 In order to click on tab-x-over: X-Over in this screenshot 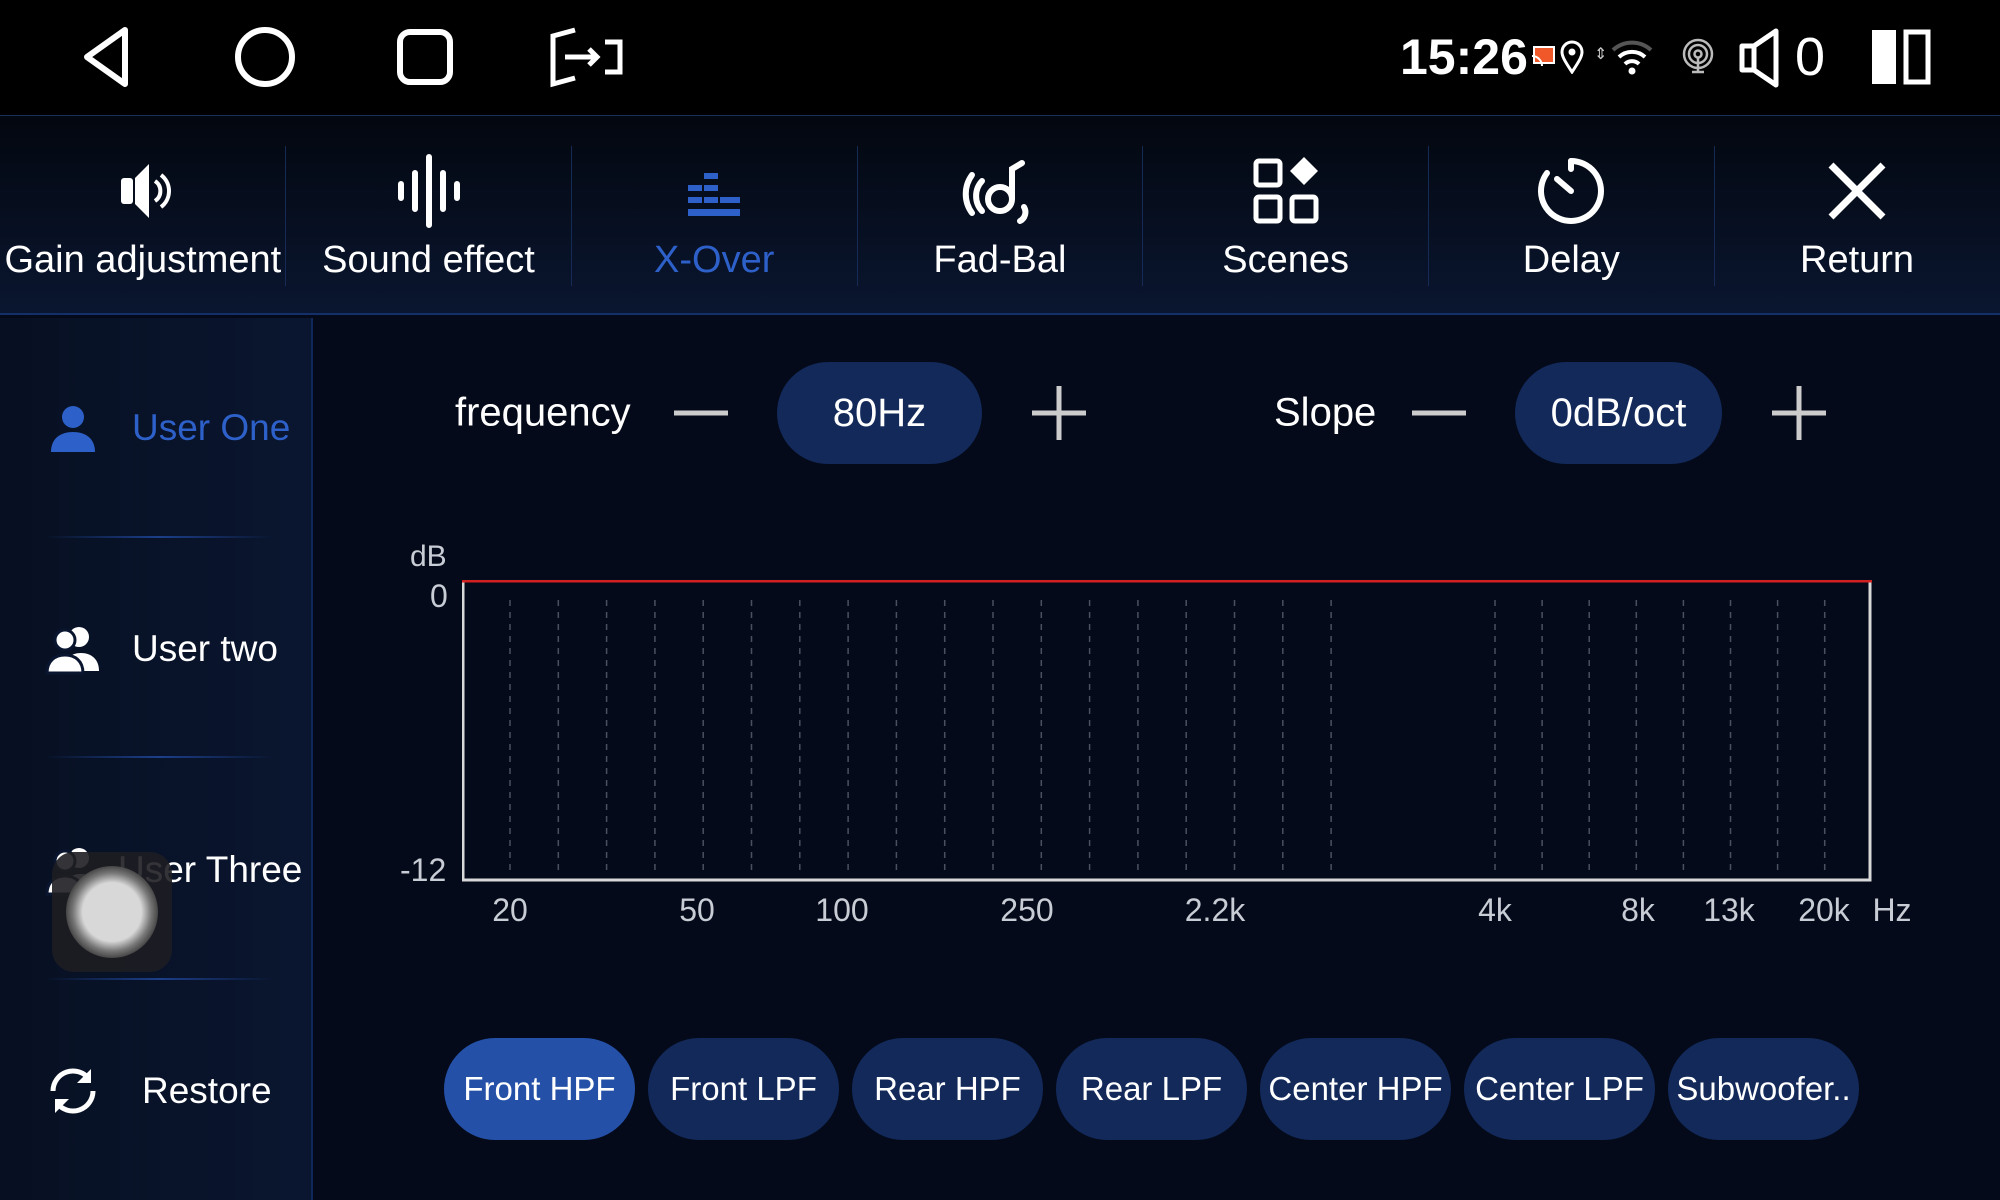, I will do `click(714, 216)`.